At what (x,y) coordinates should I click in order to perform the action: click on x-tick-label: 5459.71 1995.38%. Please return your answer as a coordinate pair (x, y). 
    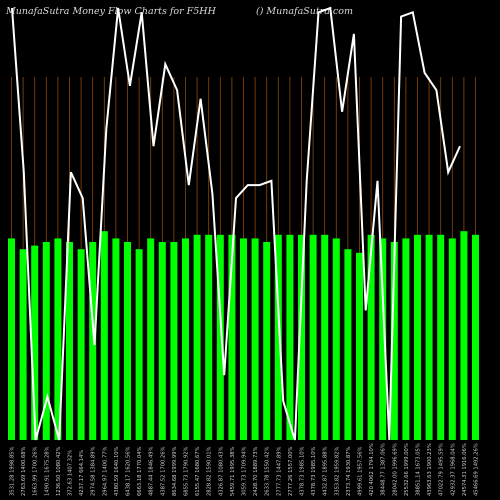
    Looking at the image, I should click on (233, 471).